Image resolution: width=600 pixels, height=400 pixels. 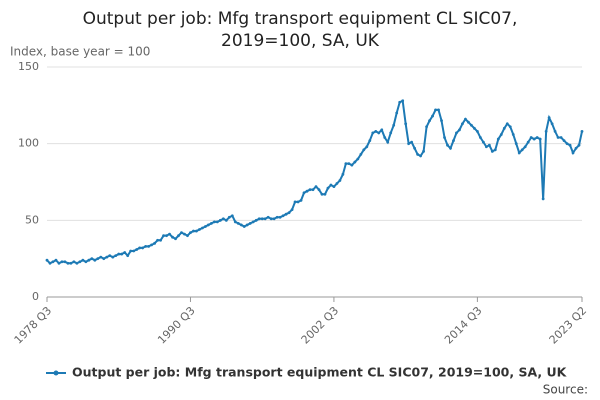 I want to click on source: Source:, so click(x=565, y=390).